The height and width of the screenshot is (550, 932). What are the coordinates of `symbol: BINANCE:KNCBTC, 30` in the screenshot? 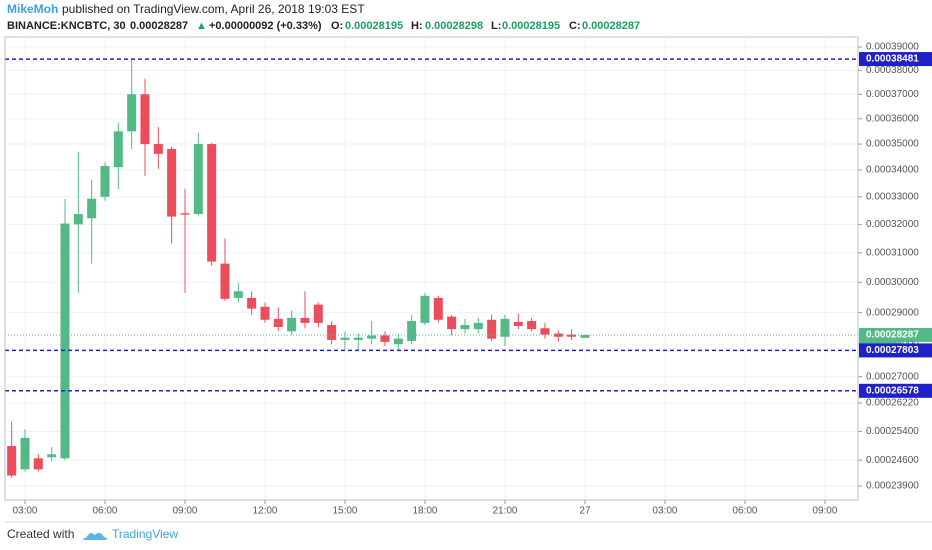 It's located at (66, 26).